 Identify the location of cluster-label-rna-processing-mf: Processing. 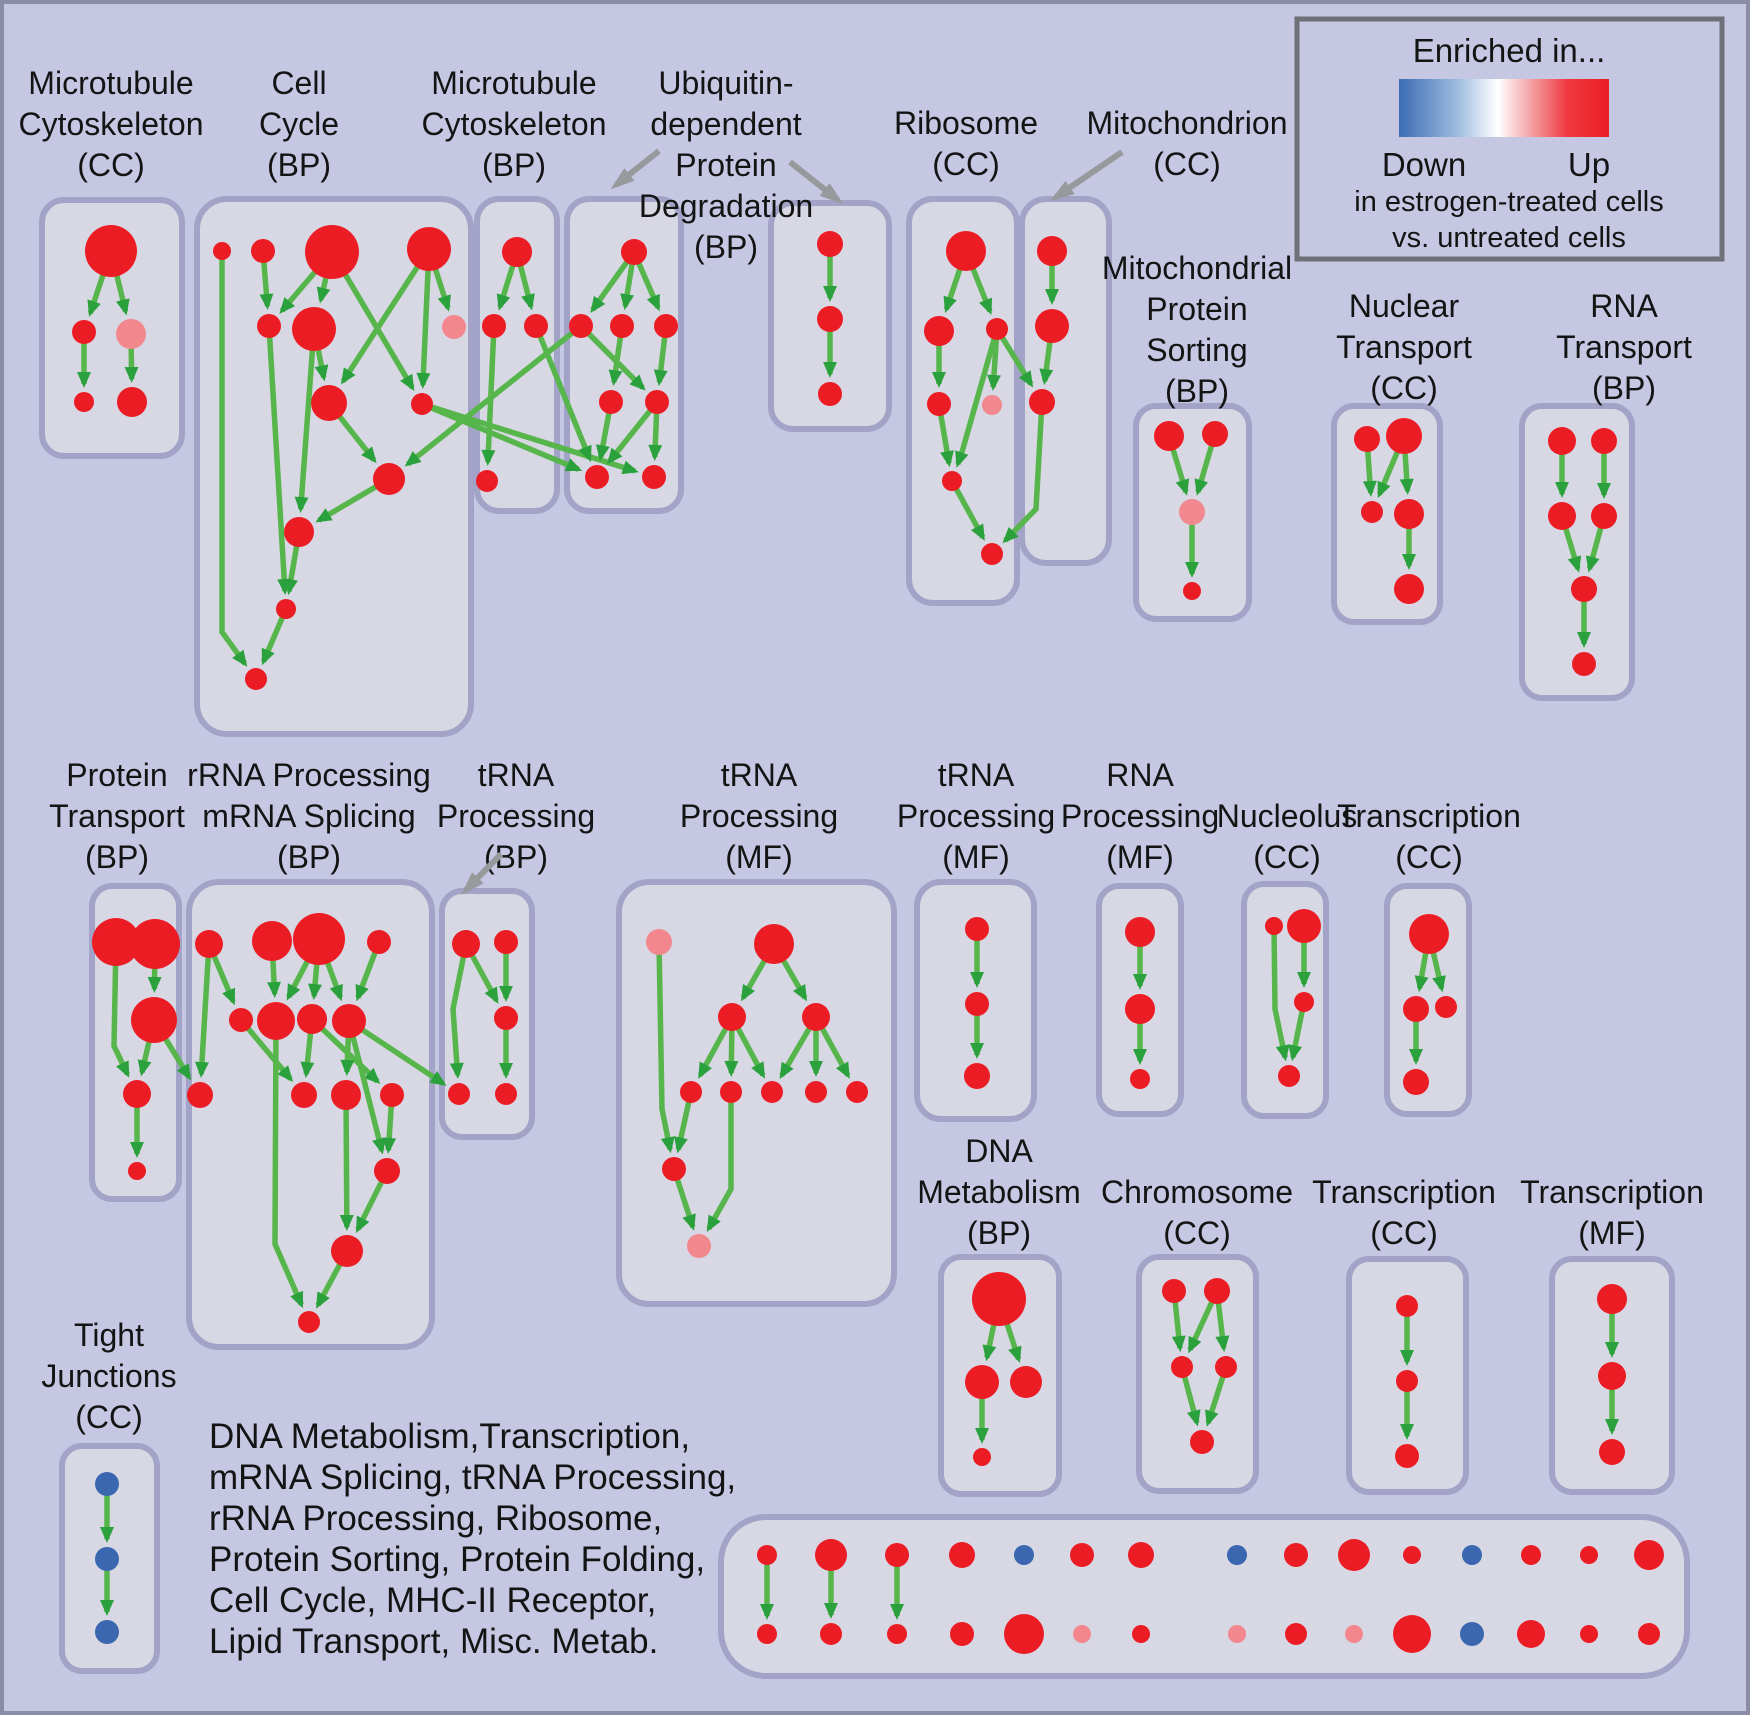
(1140, 816).